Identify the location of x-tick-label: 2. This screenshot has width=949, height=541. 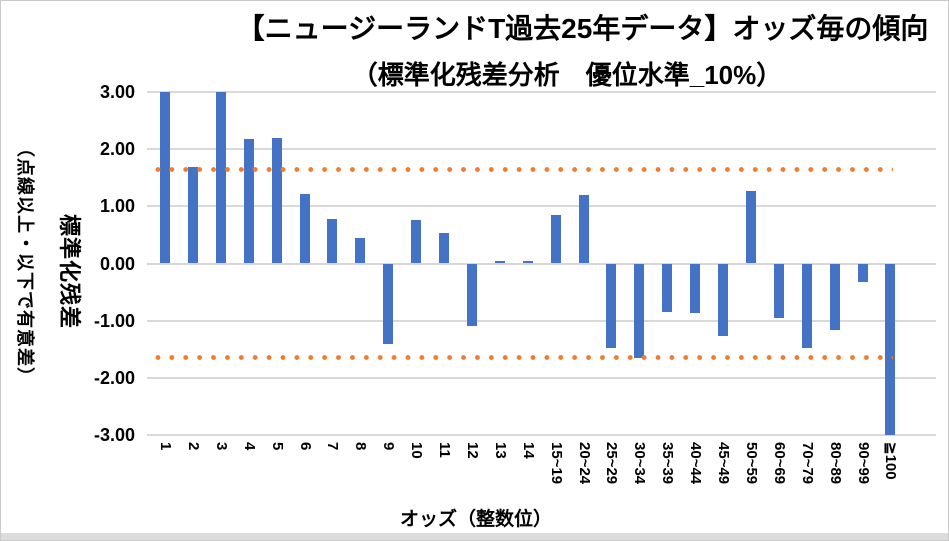
(193, 446).